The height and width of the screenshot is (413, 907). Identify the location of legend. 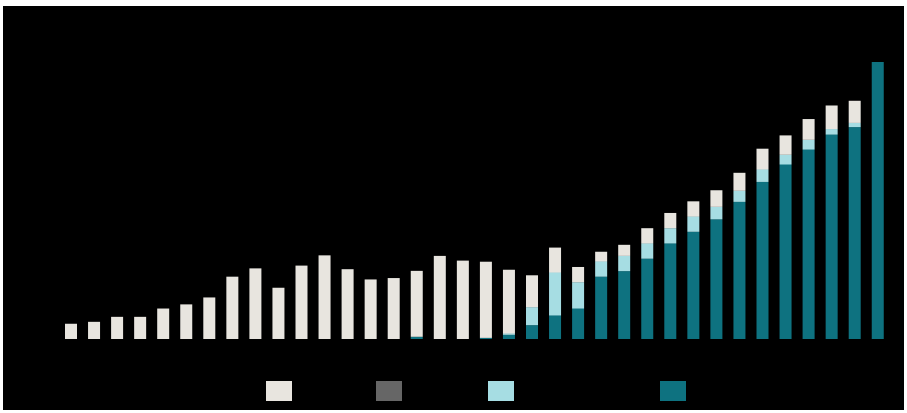
(476, 391).